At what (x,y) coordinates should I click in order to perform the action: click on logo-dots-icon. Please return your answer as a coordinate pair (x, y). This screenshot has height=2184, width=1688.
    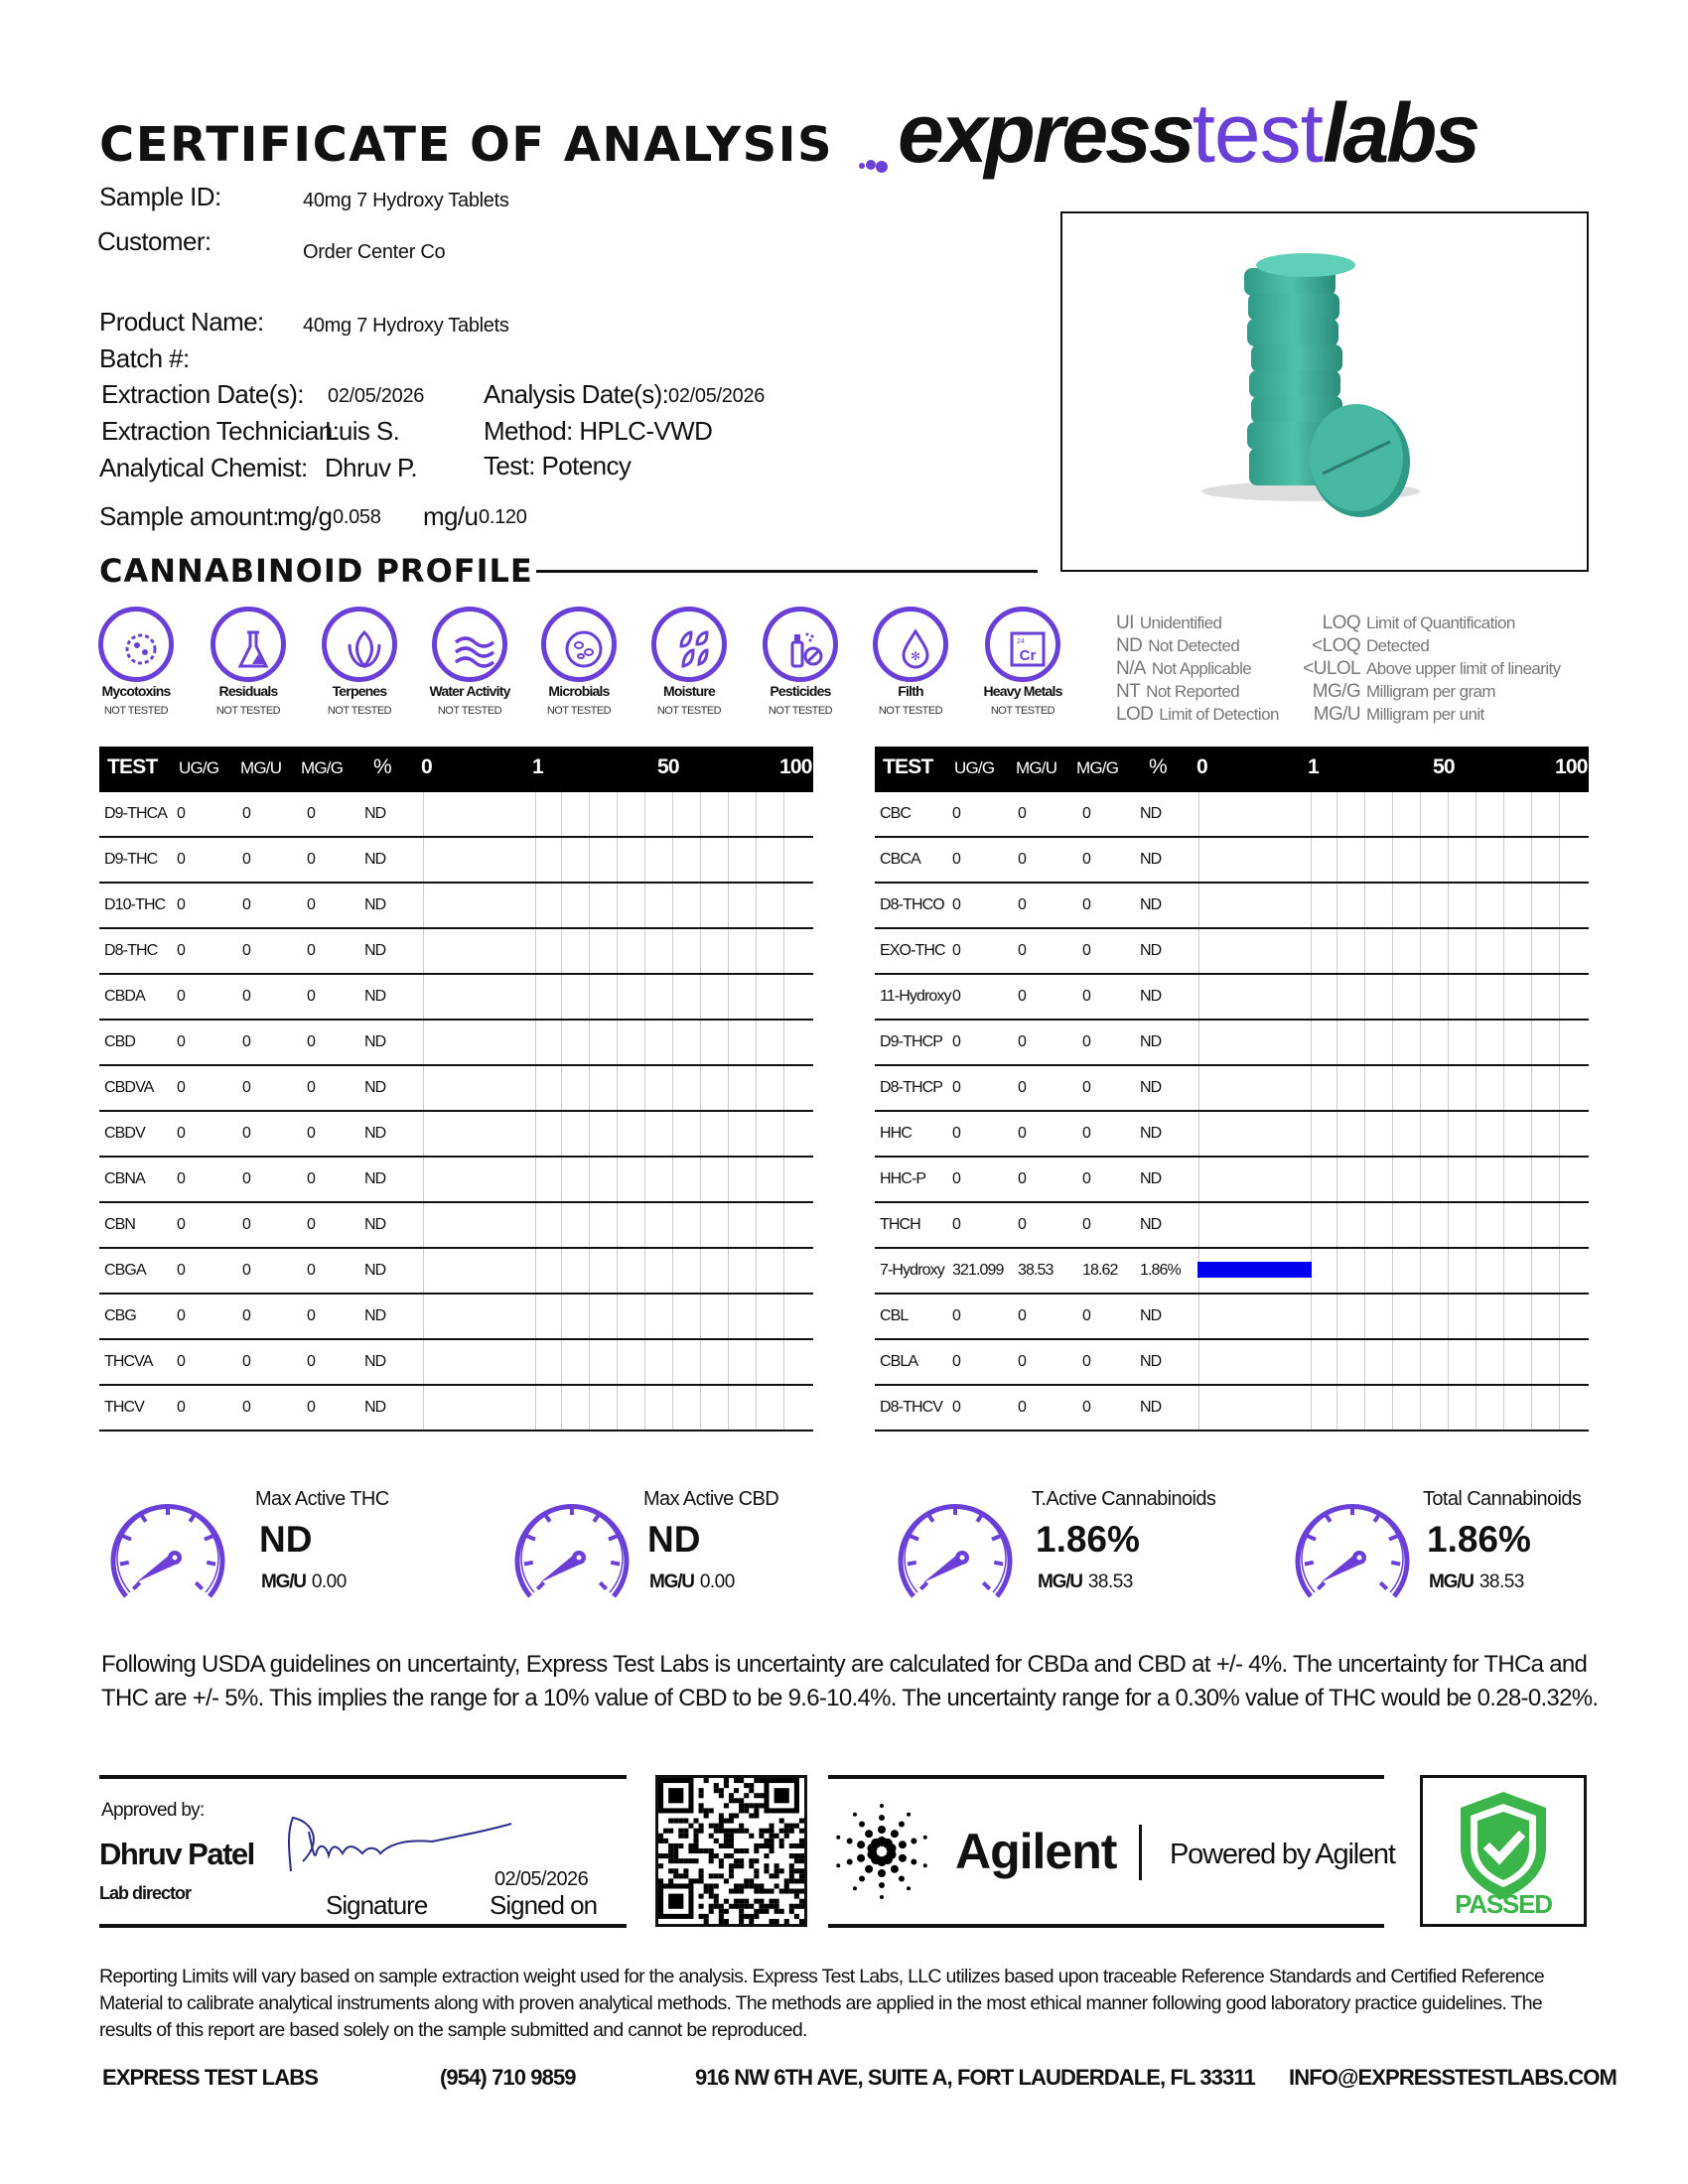
    Looking at the image, I should click on (873, 137).